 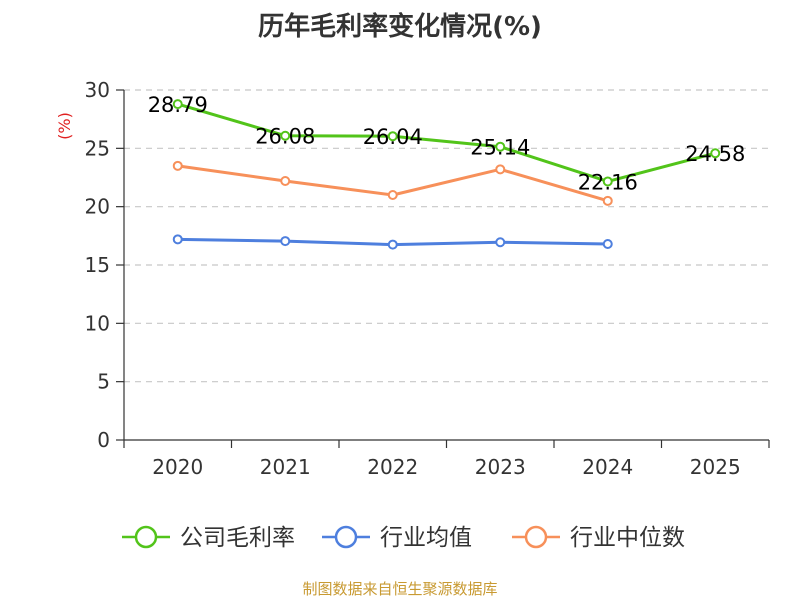 What do you see at coordinates (400, 27) in the screenshot?
I see `chart-title: 历年毛利率变化情况(%)` at bounding box center [400, 27].